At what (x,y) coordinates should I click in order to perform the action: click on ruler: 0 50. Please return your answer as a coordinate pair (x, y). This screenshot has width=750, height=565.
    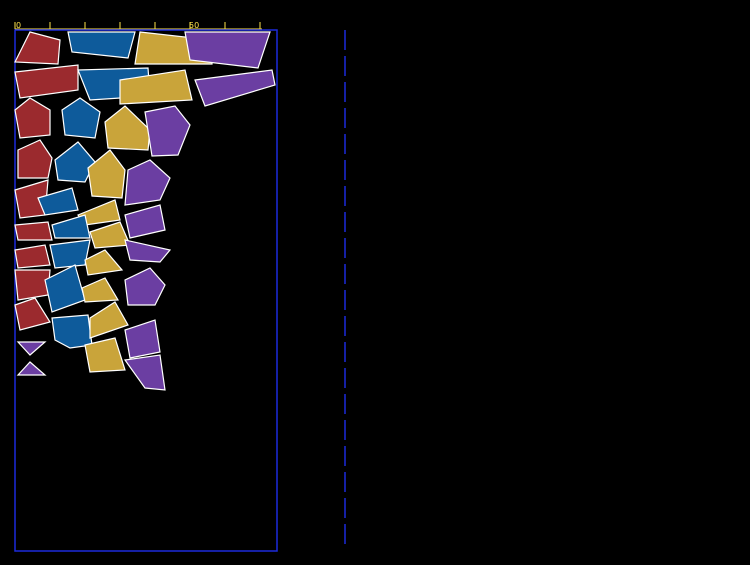
    Looking at the image, I should click on (138, 25).